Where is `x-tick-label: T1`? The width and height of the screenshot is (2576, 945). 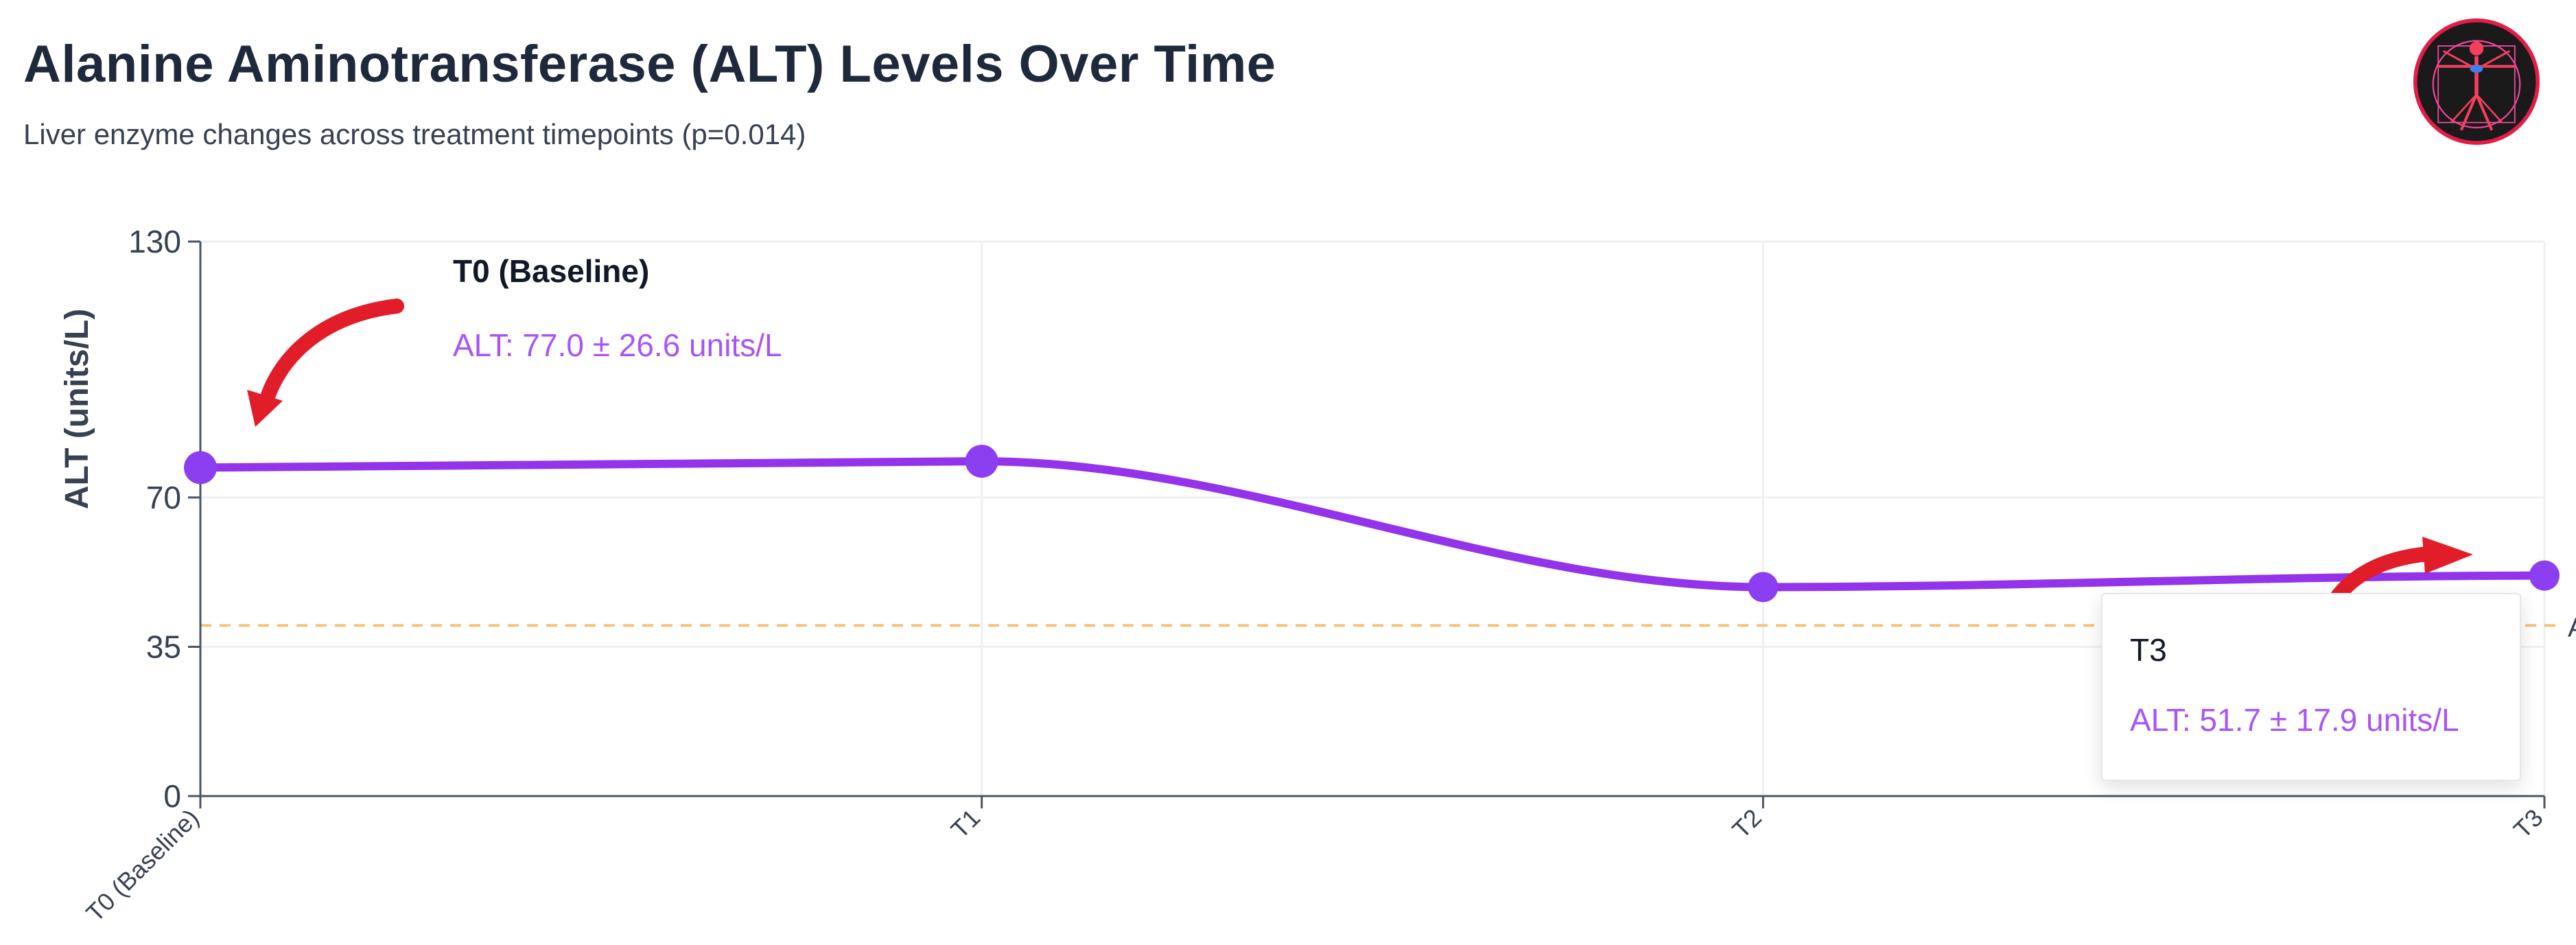 x-tick-label: T1 is located at coordinates (966, 824).